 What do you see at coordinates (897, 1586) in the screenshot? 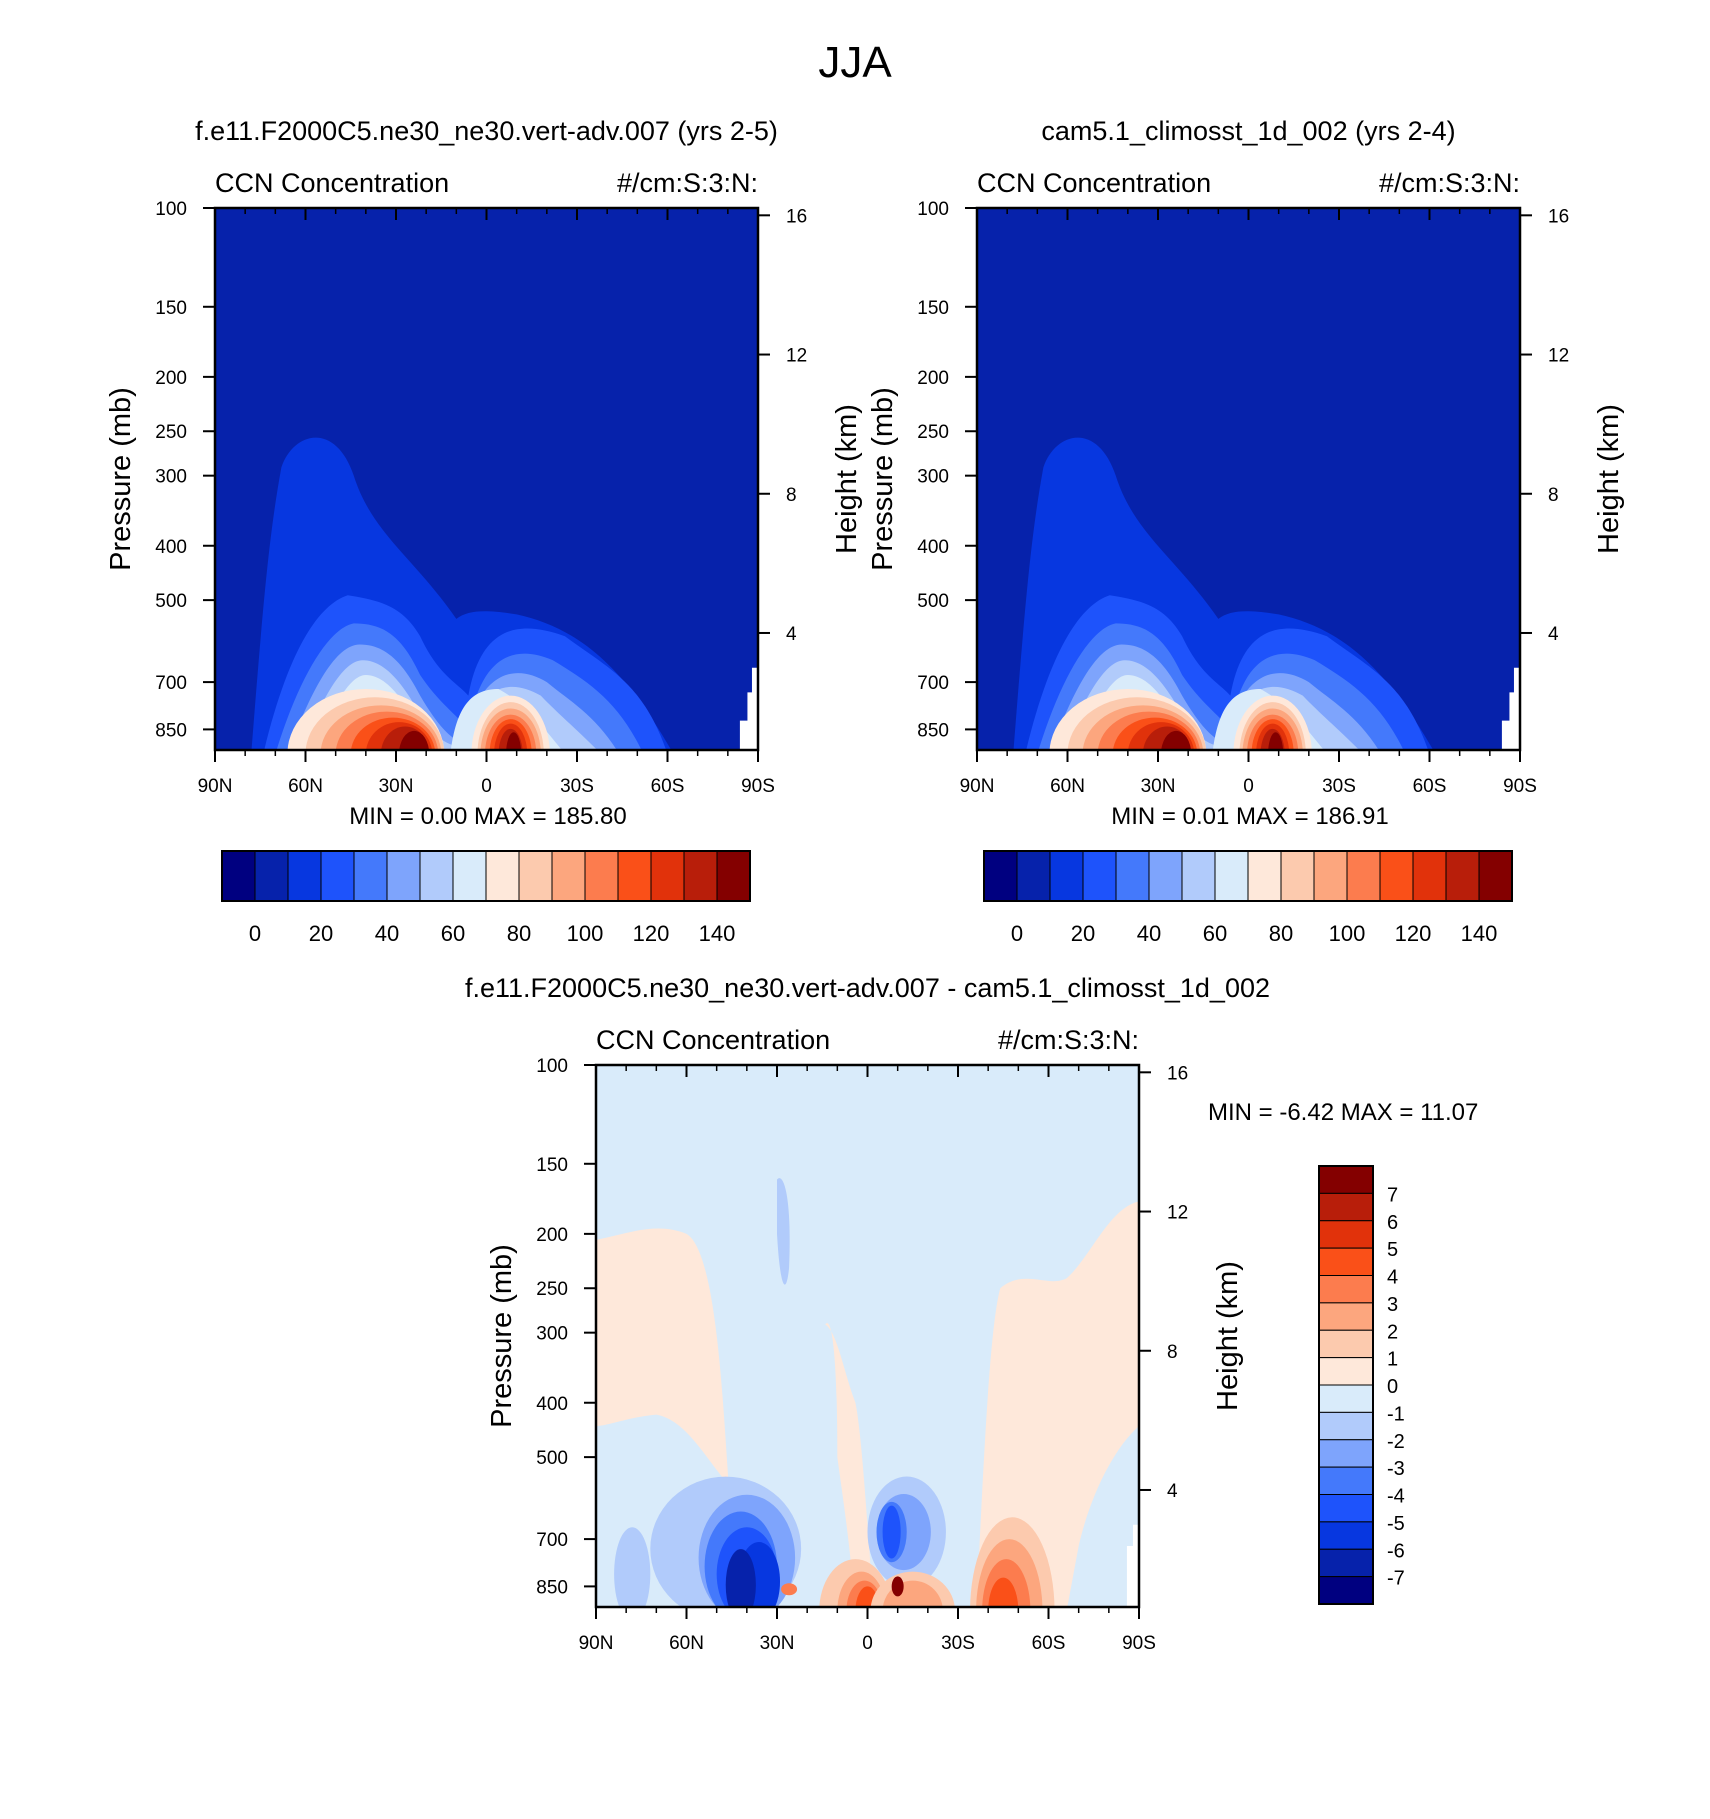
I see `positive-spot` at bounding box center [897, 1586].